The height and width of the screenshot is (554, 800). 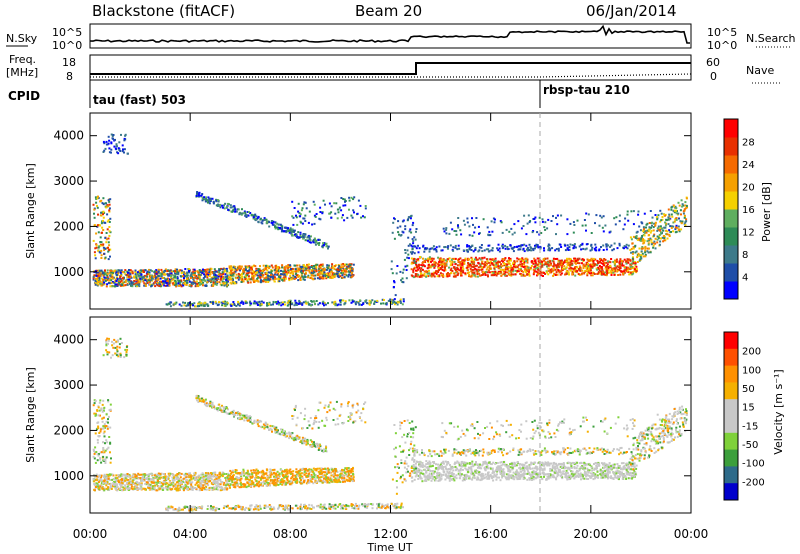 What do you see at coordinates (22, 38) in the screenshot?
I see `nsky-label: N.Sky` at bounding box center [22, 38].